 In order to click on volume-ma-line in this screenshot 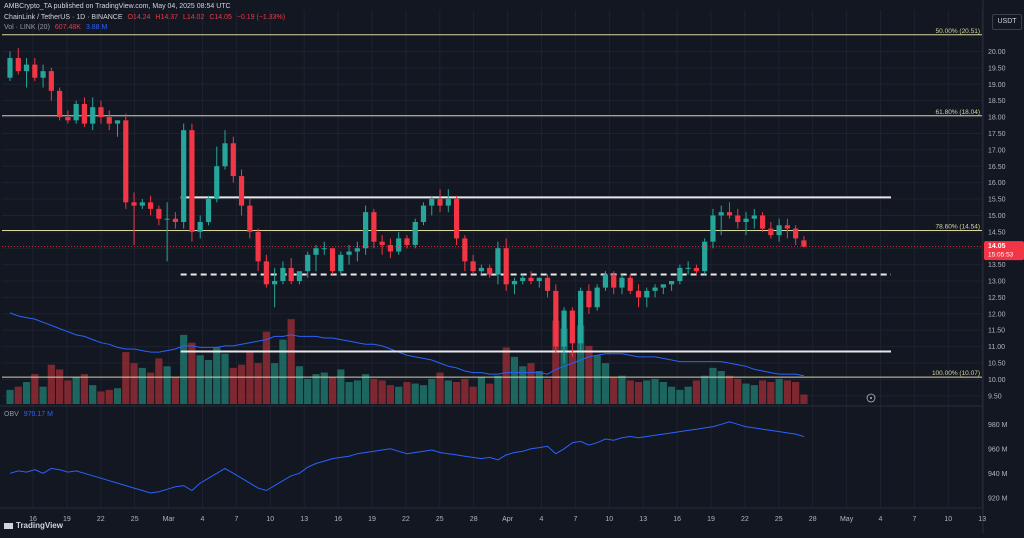, I will do `click(406, 344)`.